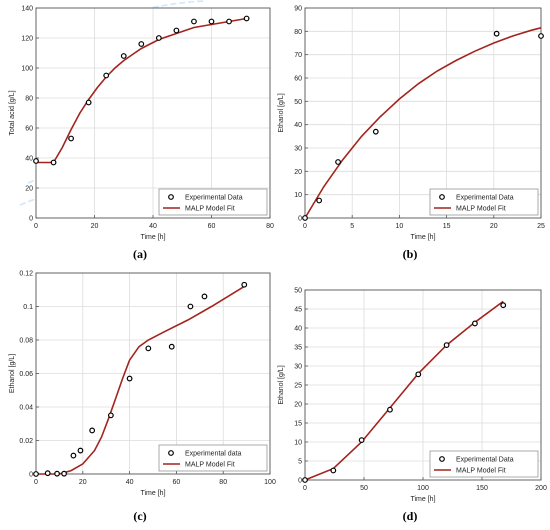 The height and width of the screenshot is (530, 550). I want to click on y-axis-label: Total acid [g/L], so click(12, 112).